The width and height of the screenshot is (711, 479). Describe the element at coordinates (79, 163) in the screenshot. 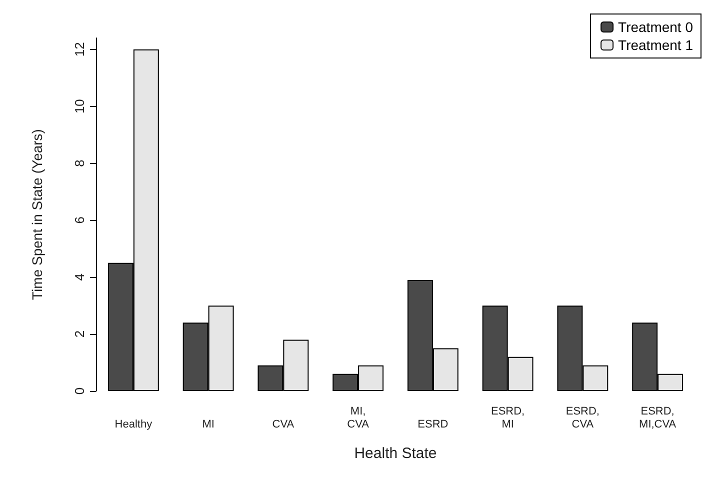

I see `y-tick-label: 8` at that location.